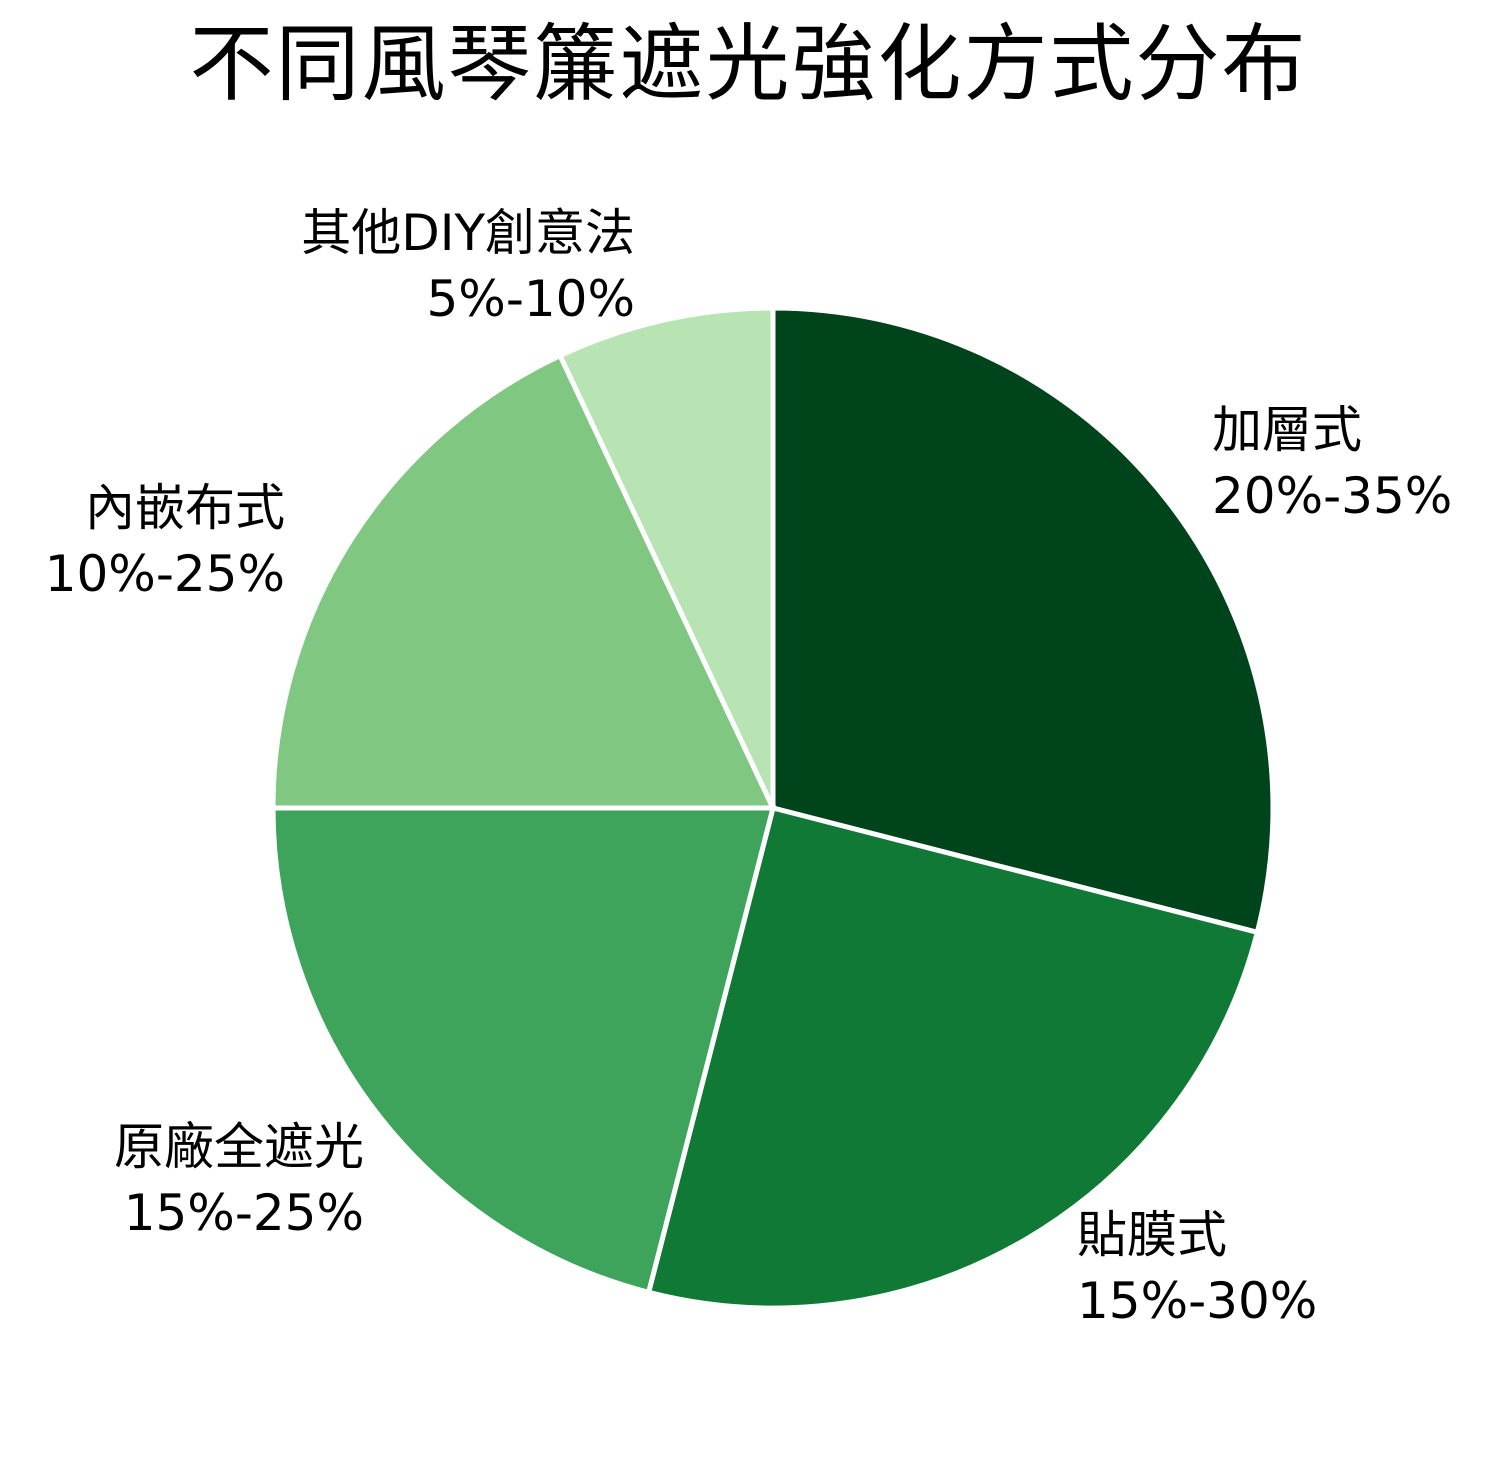  What do you see at coordinates (1152, 1235) in the screenshot?
I see `slice-name: 貼膜式` at bounding box center [1152, 1235].